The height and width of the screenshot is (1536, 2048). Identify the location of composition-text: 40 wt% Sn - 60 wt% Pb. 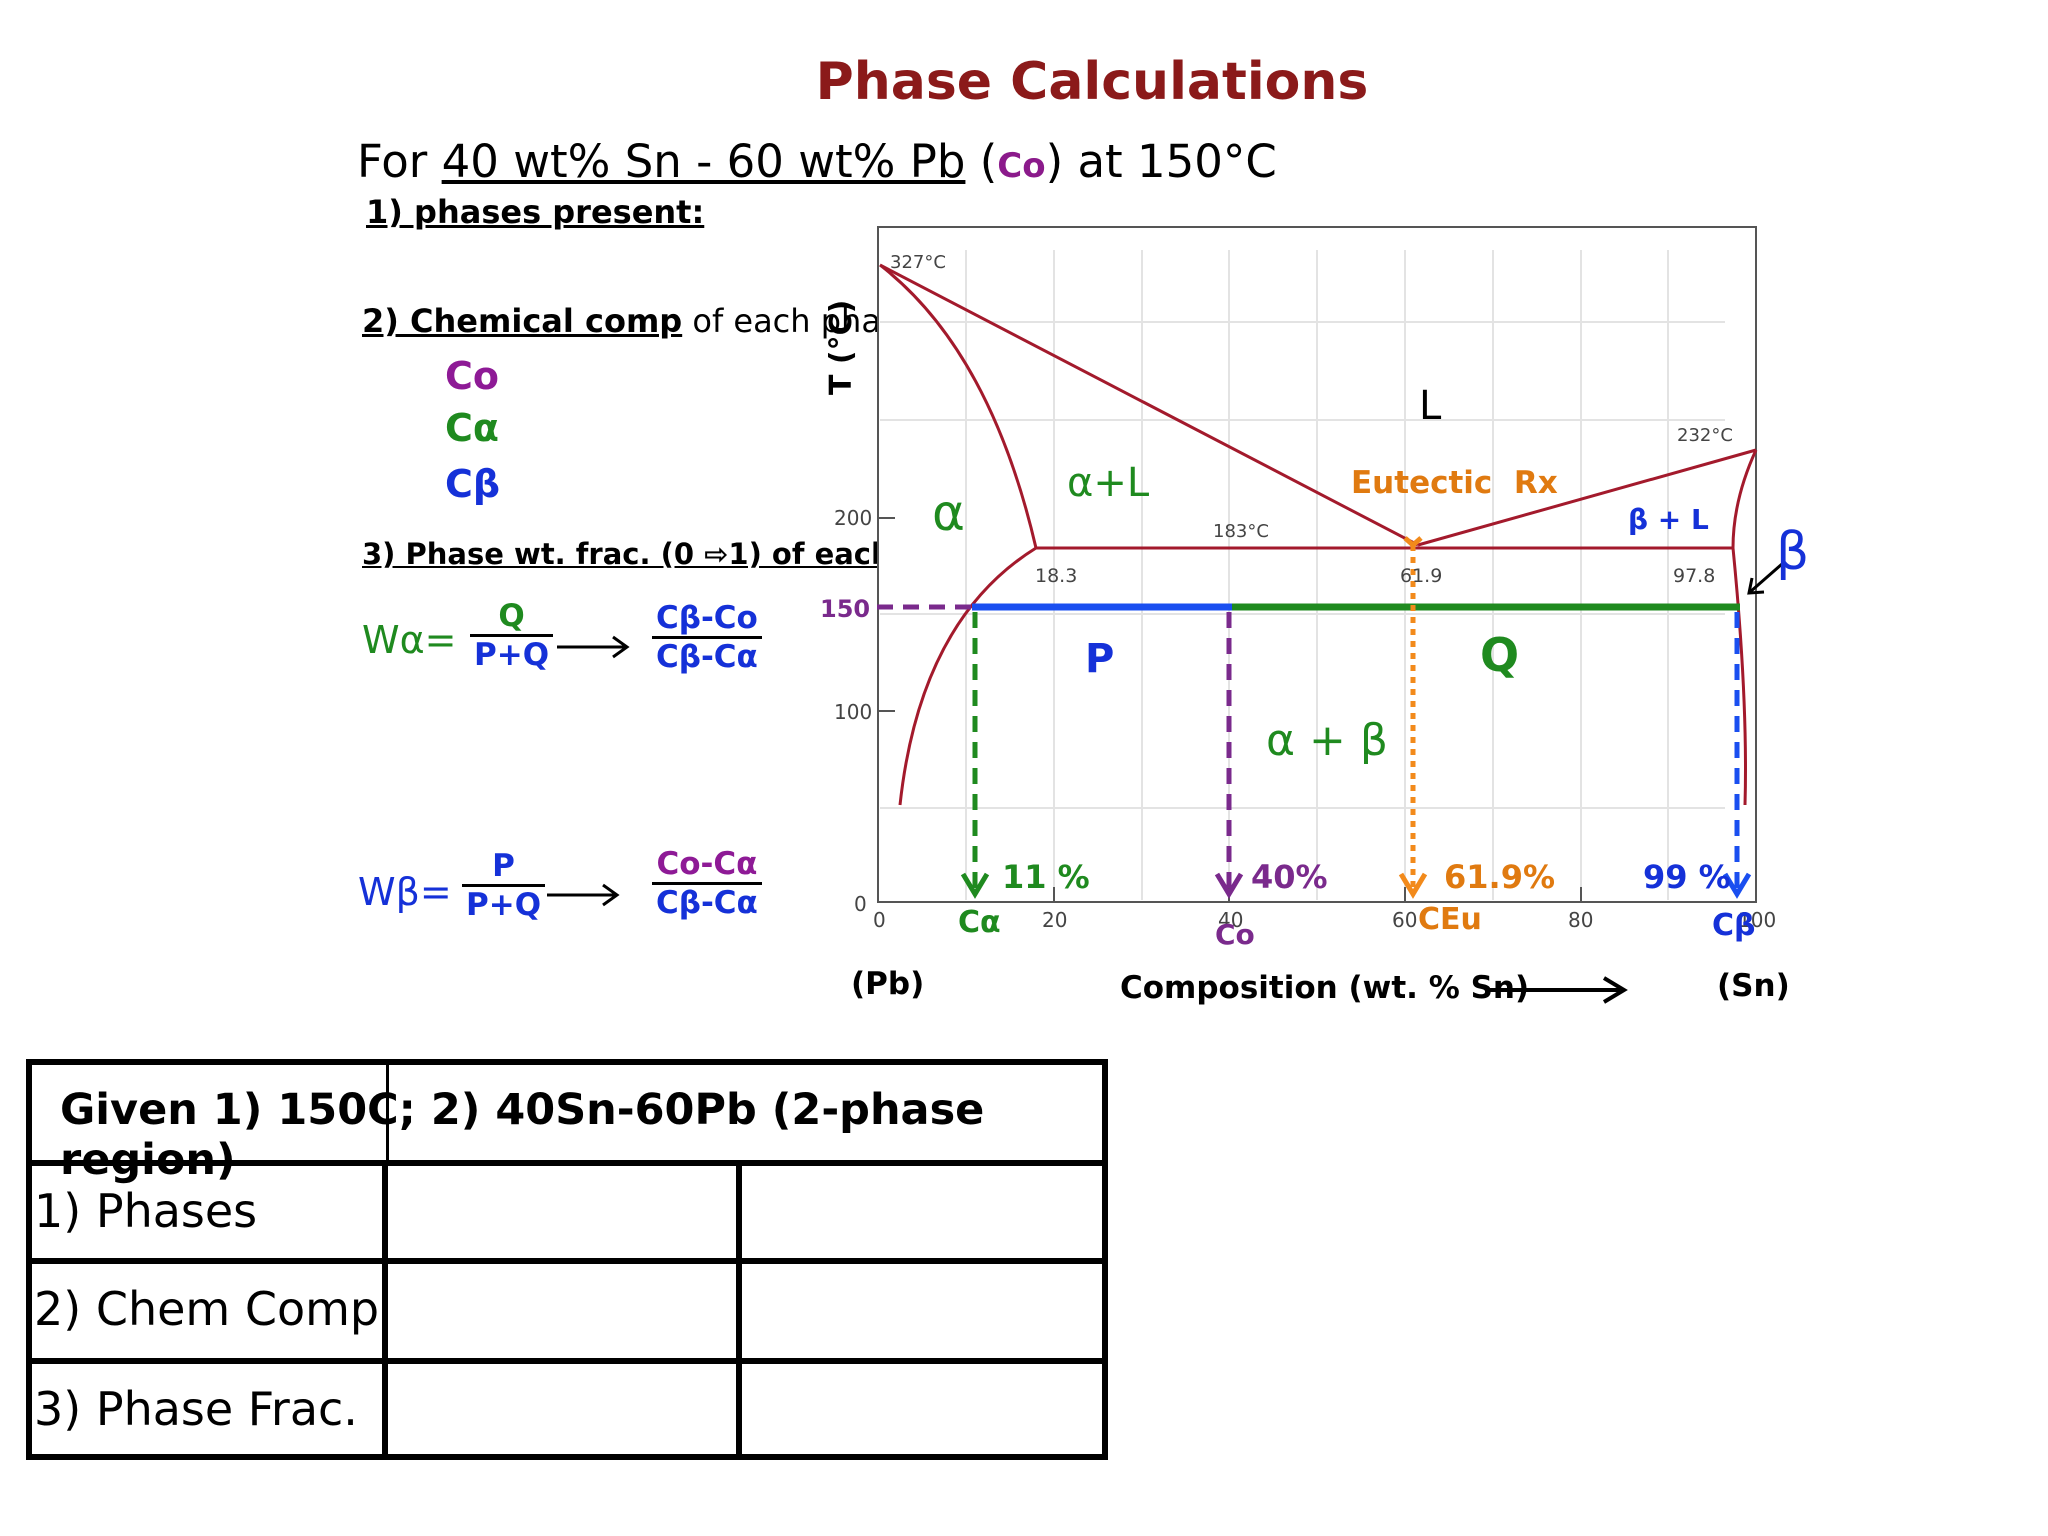
(703, 161).